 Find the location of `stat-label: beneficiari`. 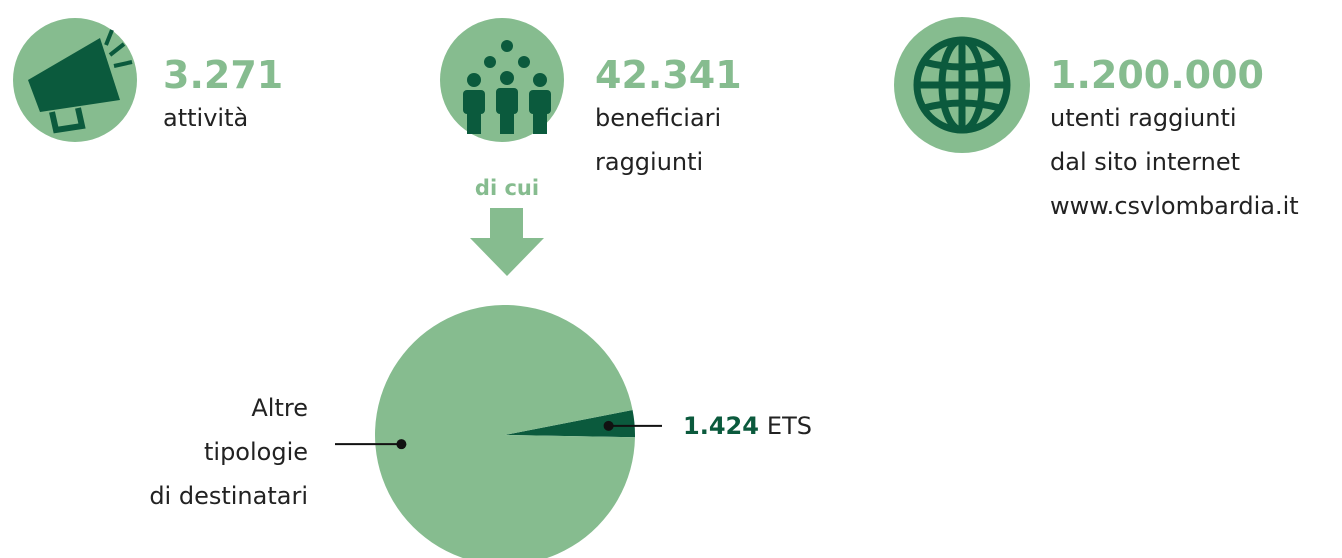

stat-label: beneficiari is located at coordinates (658, 118).